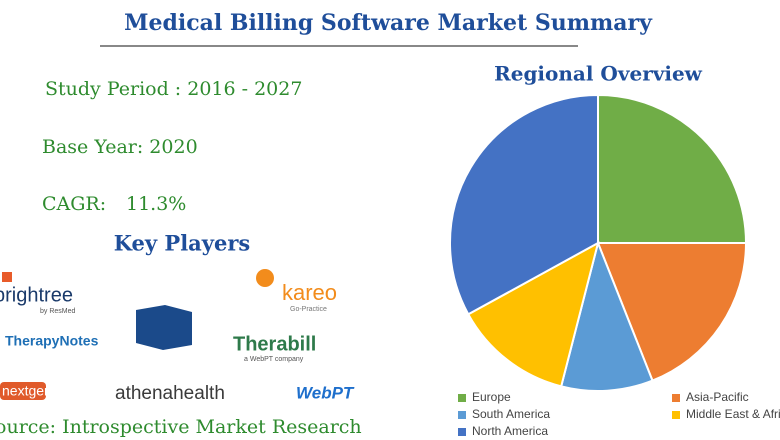  What do you see at coordinates (58, 311) in the screenshot?
I see `logo-sub: by ResMed` at bounding box center [58, 311].